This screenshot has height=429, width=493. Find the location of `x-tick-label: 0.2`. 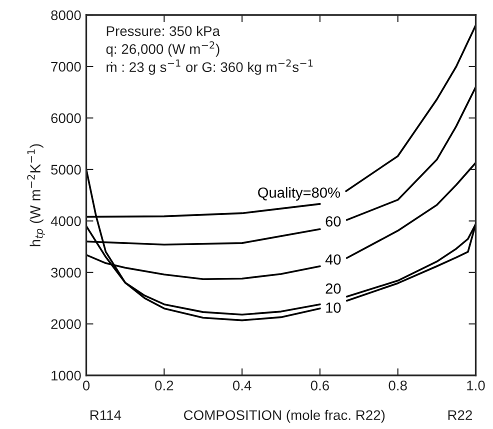

x-tick-label: 0.2 is located at coordinates (164, 385).